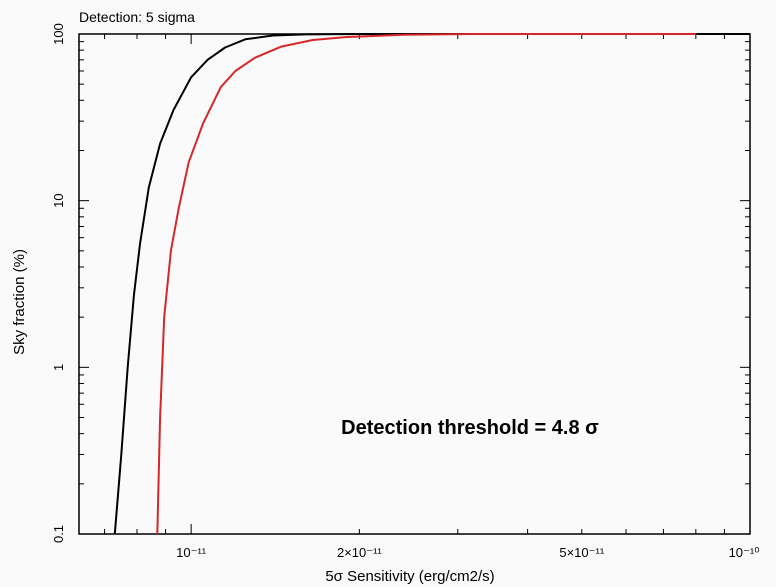 The width and height of the screenshot is (776, 587). I want to click on x-tick-label: 10⁻¹⁰, so click(744, 552).